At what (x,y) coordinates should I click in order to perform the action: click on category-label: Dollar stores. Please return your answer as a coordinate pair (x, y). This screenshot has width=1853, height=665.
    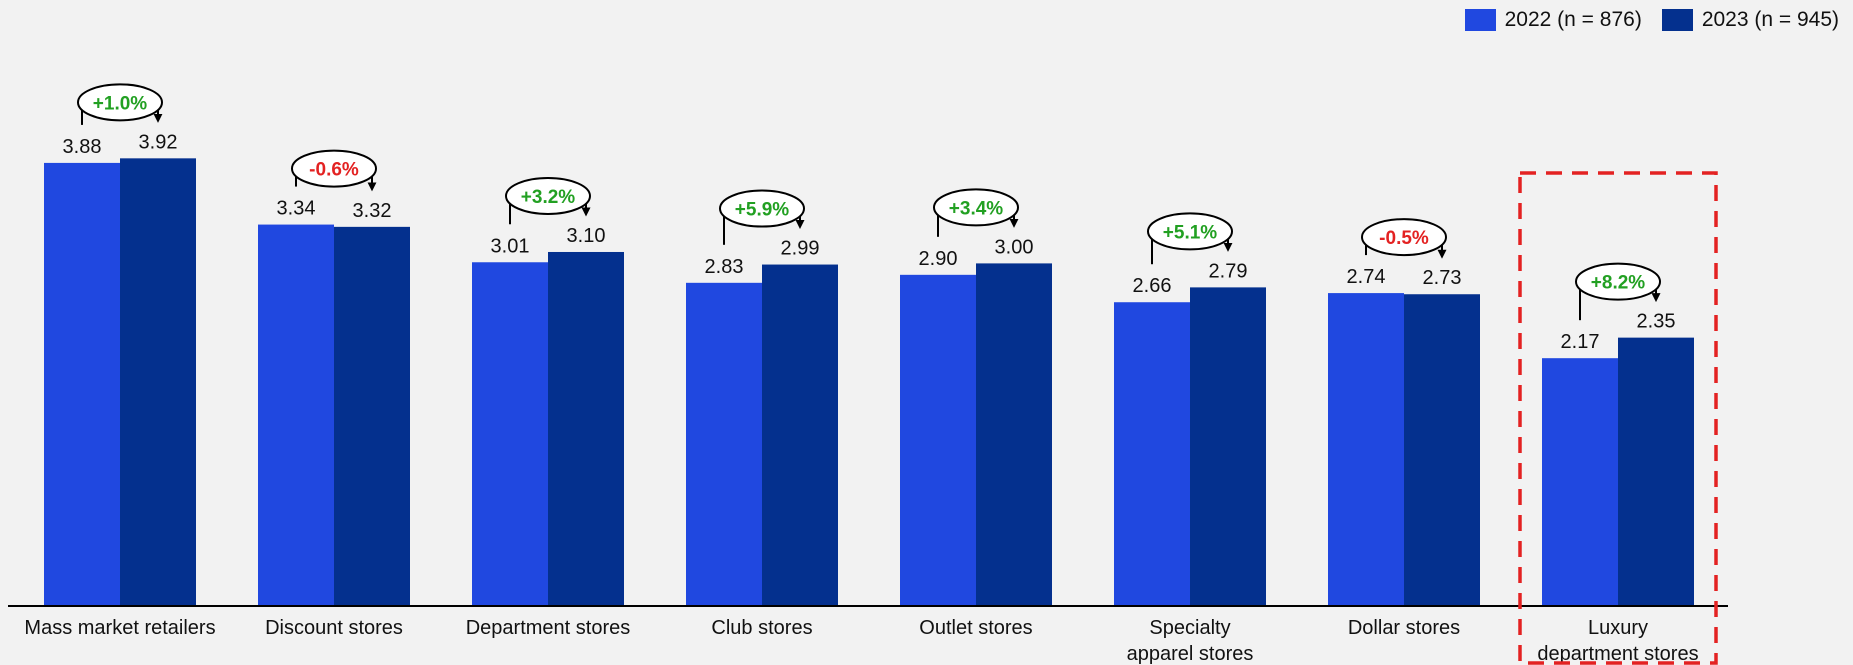
    Looking at the image, I should click on (1404, 628).